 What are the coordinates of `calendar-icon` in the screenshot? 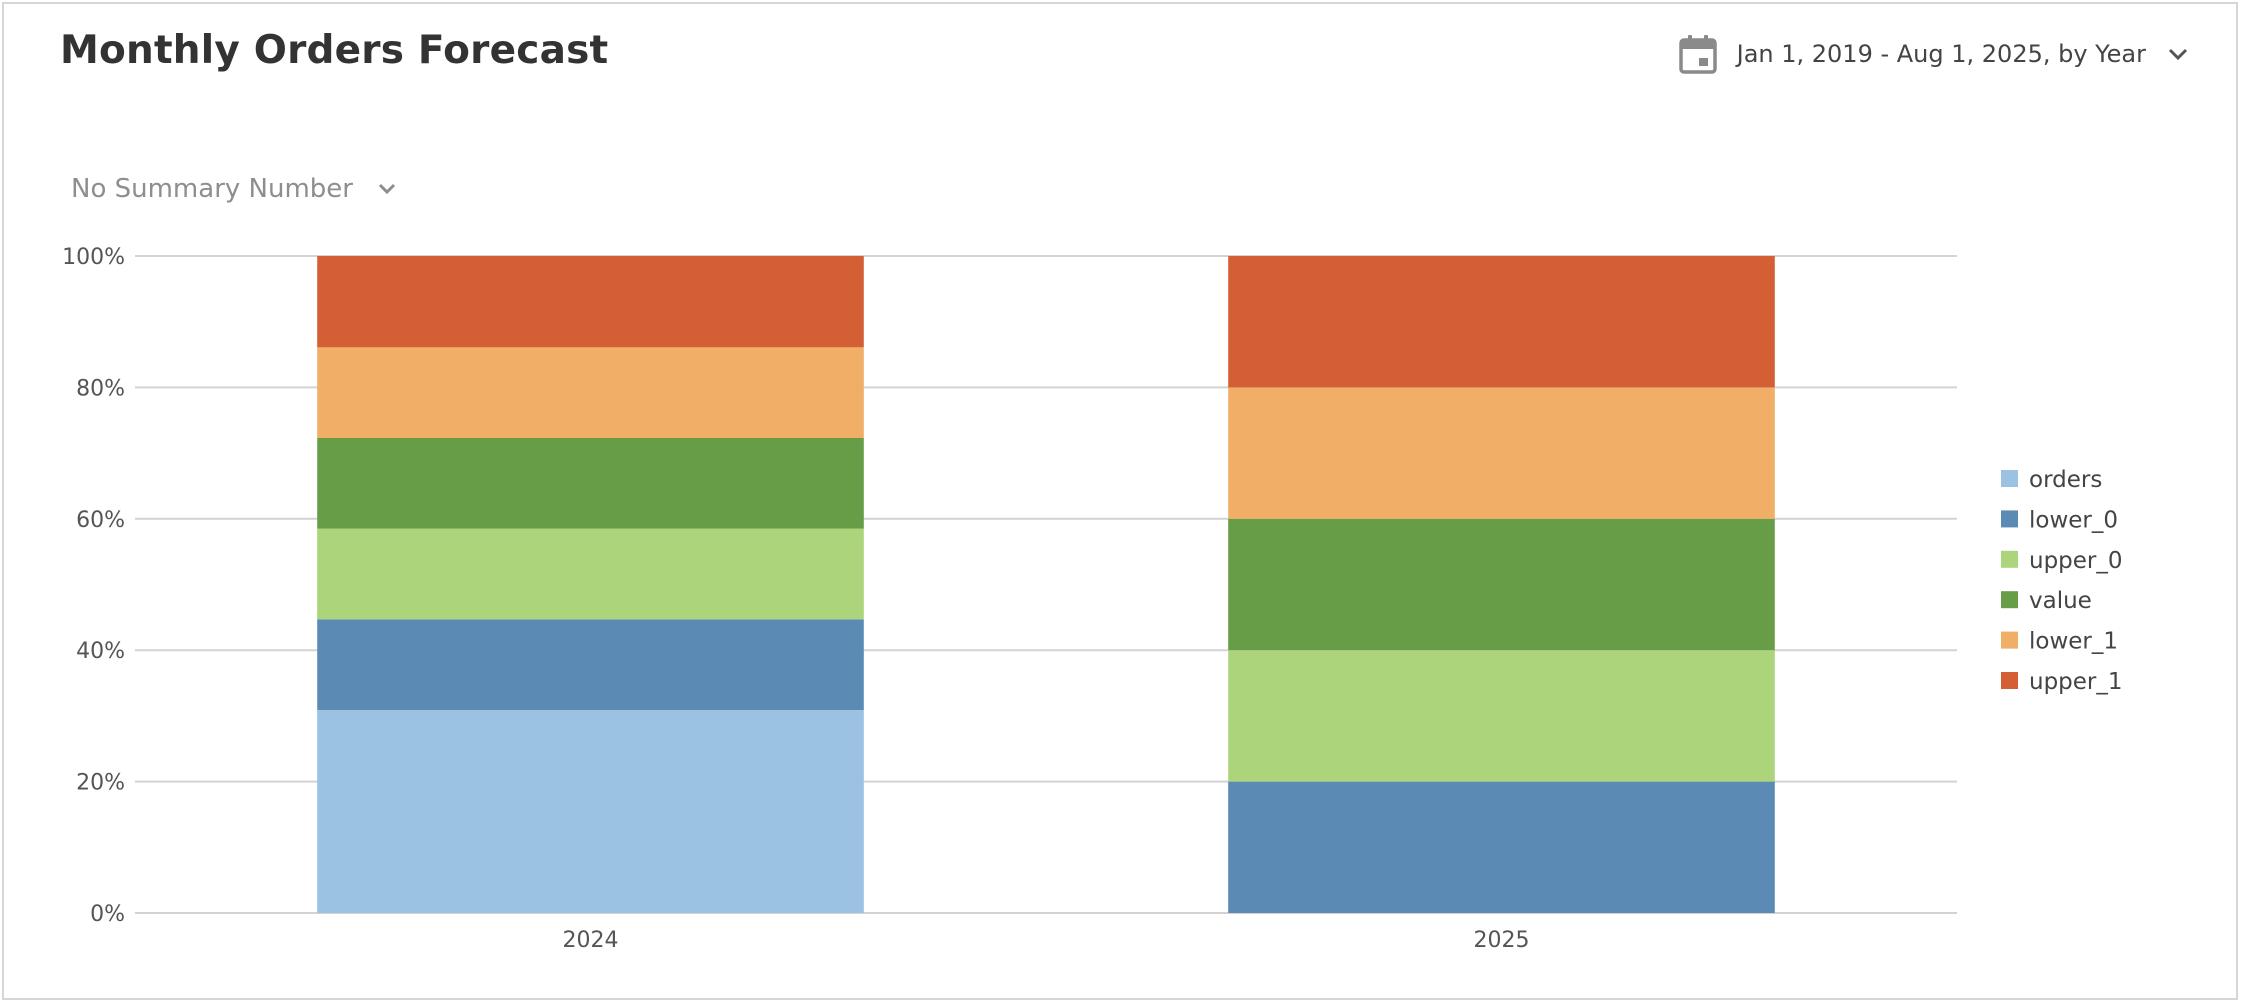 It's located at (1697, 54).